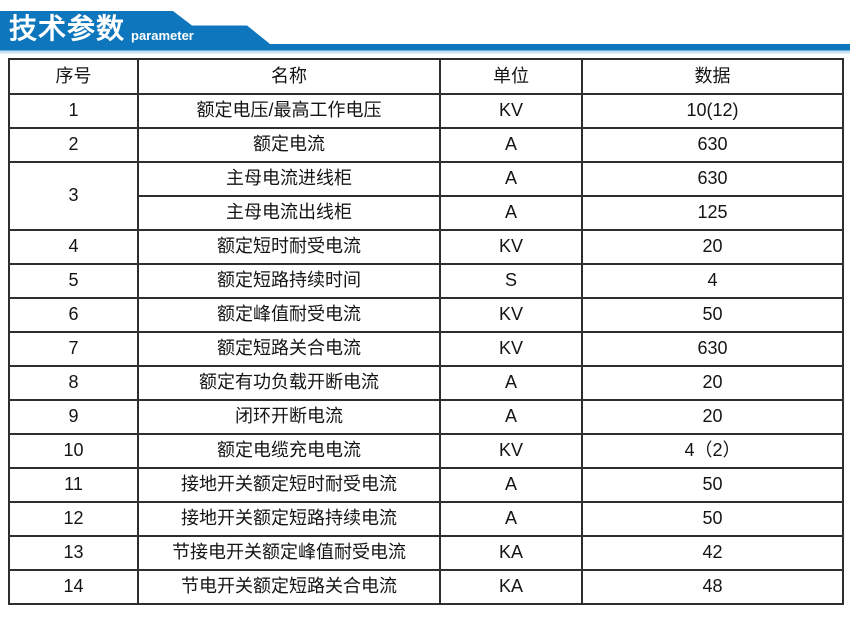 This screenshot has height=630, width=850. Describe the element at coordinates (712, 76) in the screenshot. I see `header-cell-value: 数据` at that location.